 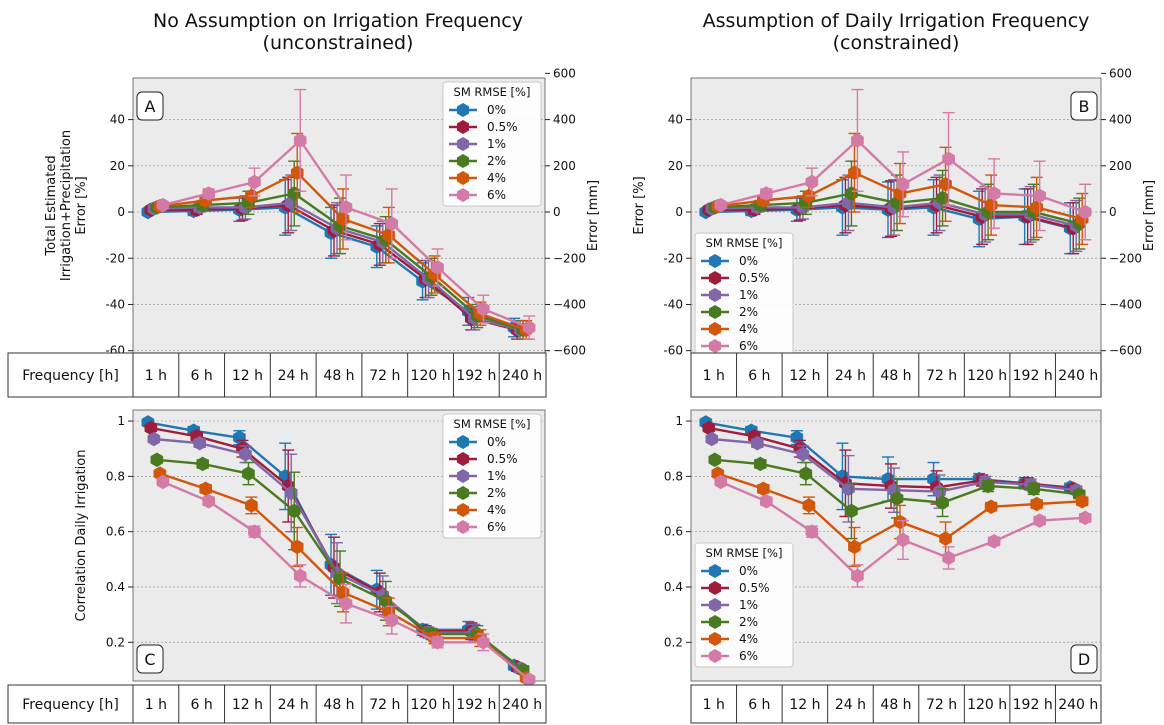 What do you see at coordinates (1125, 258) in the screenshot?
I see `y2-tick-label: −200` at bounding box center [1125, 258].